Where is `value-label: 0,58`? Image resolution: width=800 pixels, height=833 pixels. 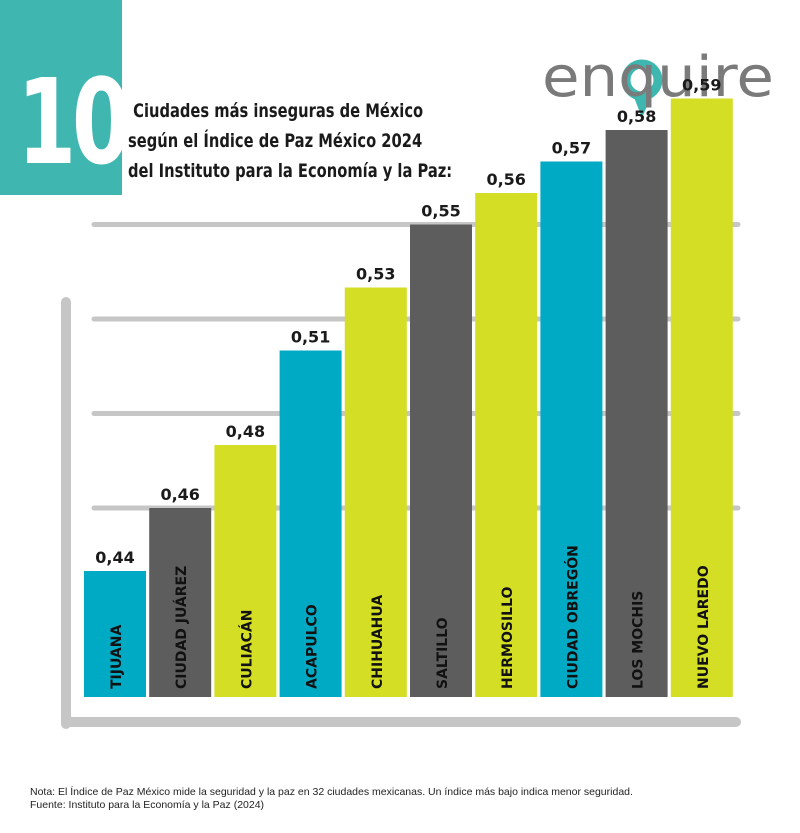
value-label: 0,58 is located at coordinates (636, 116).